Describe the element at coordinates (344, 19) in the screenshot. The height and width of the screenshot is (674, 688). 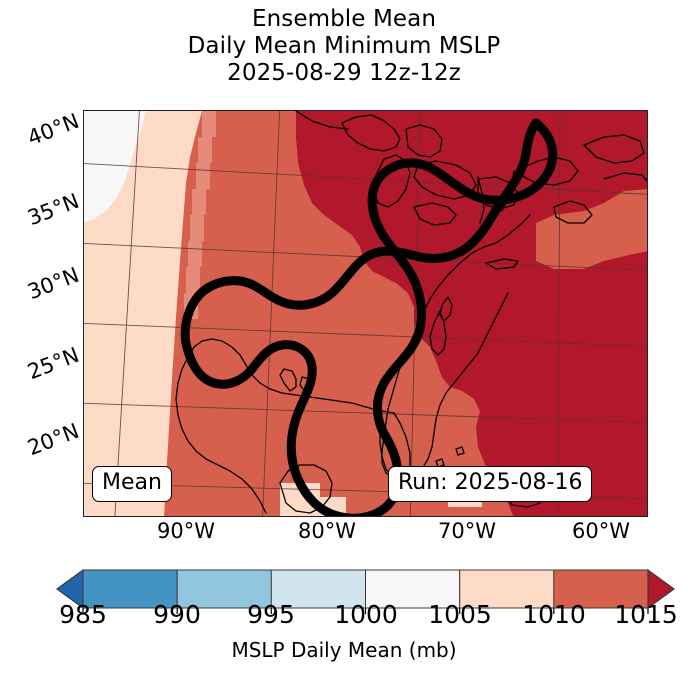
I see `title-line-1: Ensemble Mean` at that location.